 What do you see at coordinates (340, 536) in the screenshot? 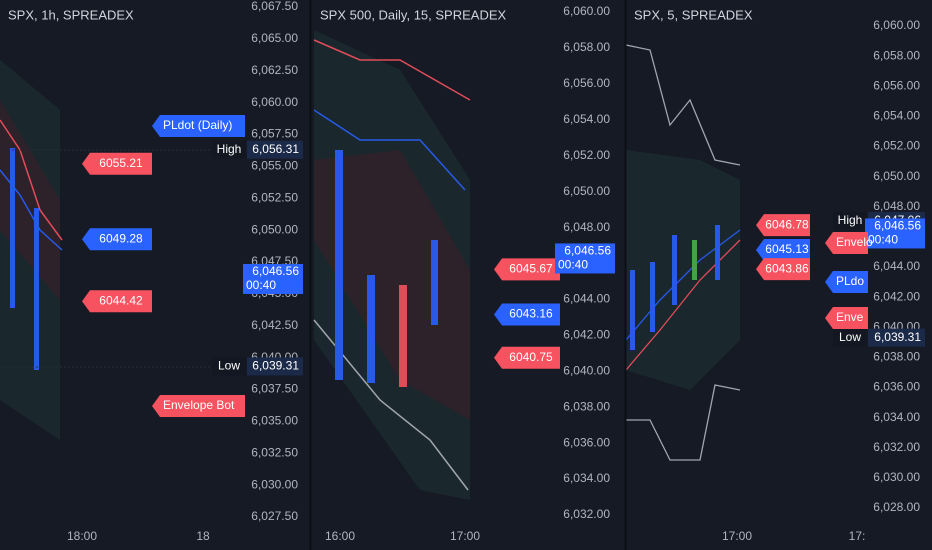
I see `x-tick-label: 16:00` at bounding box center [340, 536].